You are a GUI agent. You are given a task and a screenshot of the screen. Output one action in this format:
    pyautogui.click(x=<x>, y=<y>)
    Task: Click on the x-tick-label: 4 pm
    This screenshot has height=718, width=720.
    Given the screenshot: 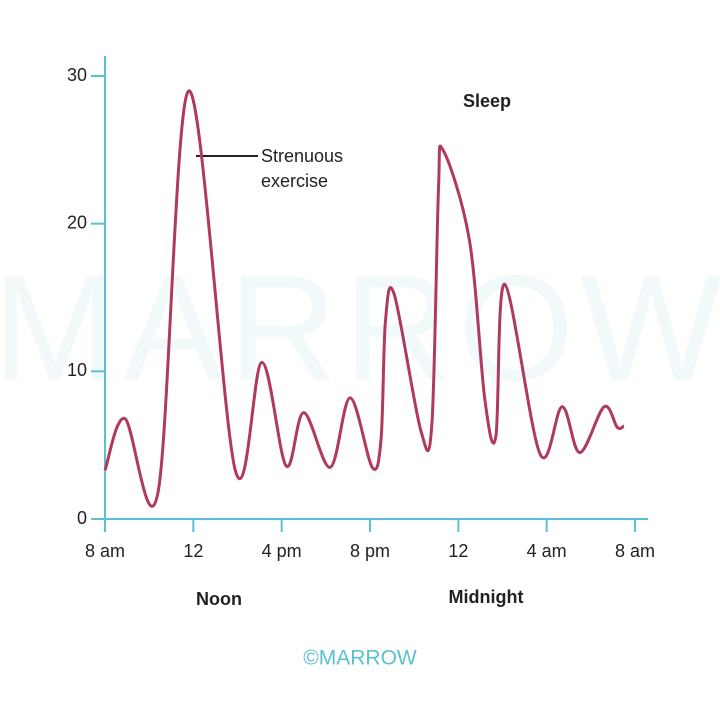 What is the action you would take?
    pyautogui.click(x=282, y=551)
    